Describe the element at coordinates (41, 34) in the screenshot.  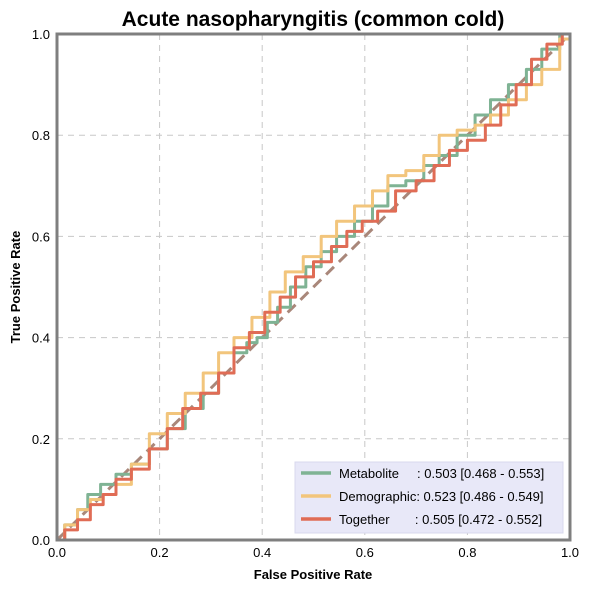
I see `y-tick-label: 1.0` at that location.